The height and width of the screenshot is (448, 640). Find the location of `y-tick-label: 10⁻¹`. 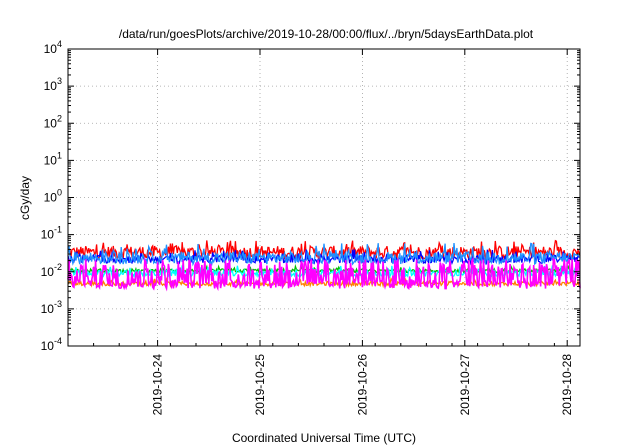

y-tick-label: 10⁻¹ is located at coordinates (51, 233).